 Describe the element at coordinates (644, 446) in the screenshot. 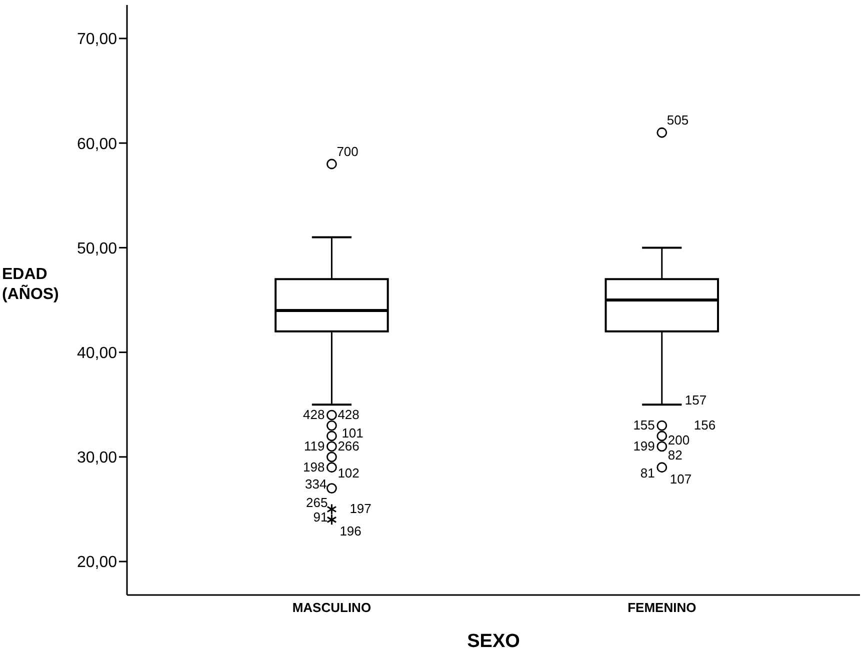

I see `annotation: 199` at that location.